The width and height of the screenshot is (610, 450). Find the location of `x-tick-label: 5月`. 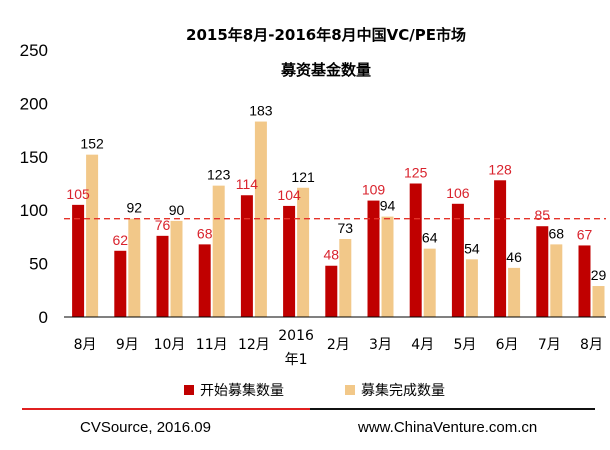

x-tick-label: 5月 is located at coordinates (464, 345).